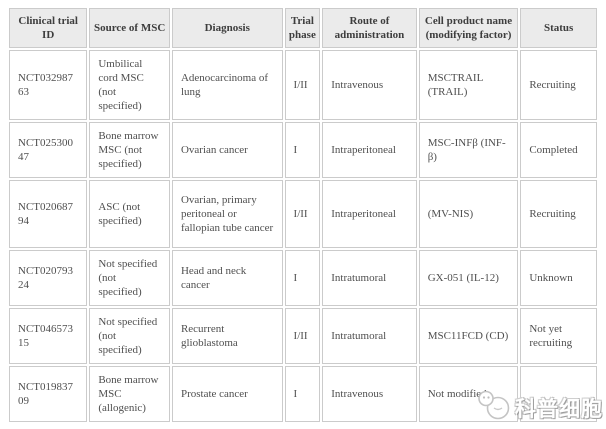  What do you see at coordinates (48, 336) in the screenshot?
I see `cell-trial-id: NCT04657315` at bounding box center [48, 336].